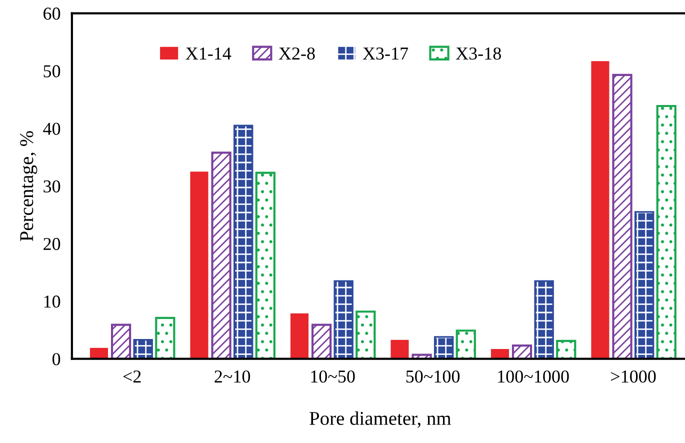 The width and height of the screenshot is (685, 443). Describe the element at coordinates (381, 419) in the screenshot. I see `x-axis-title: Pore diameter, nm` at that location.